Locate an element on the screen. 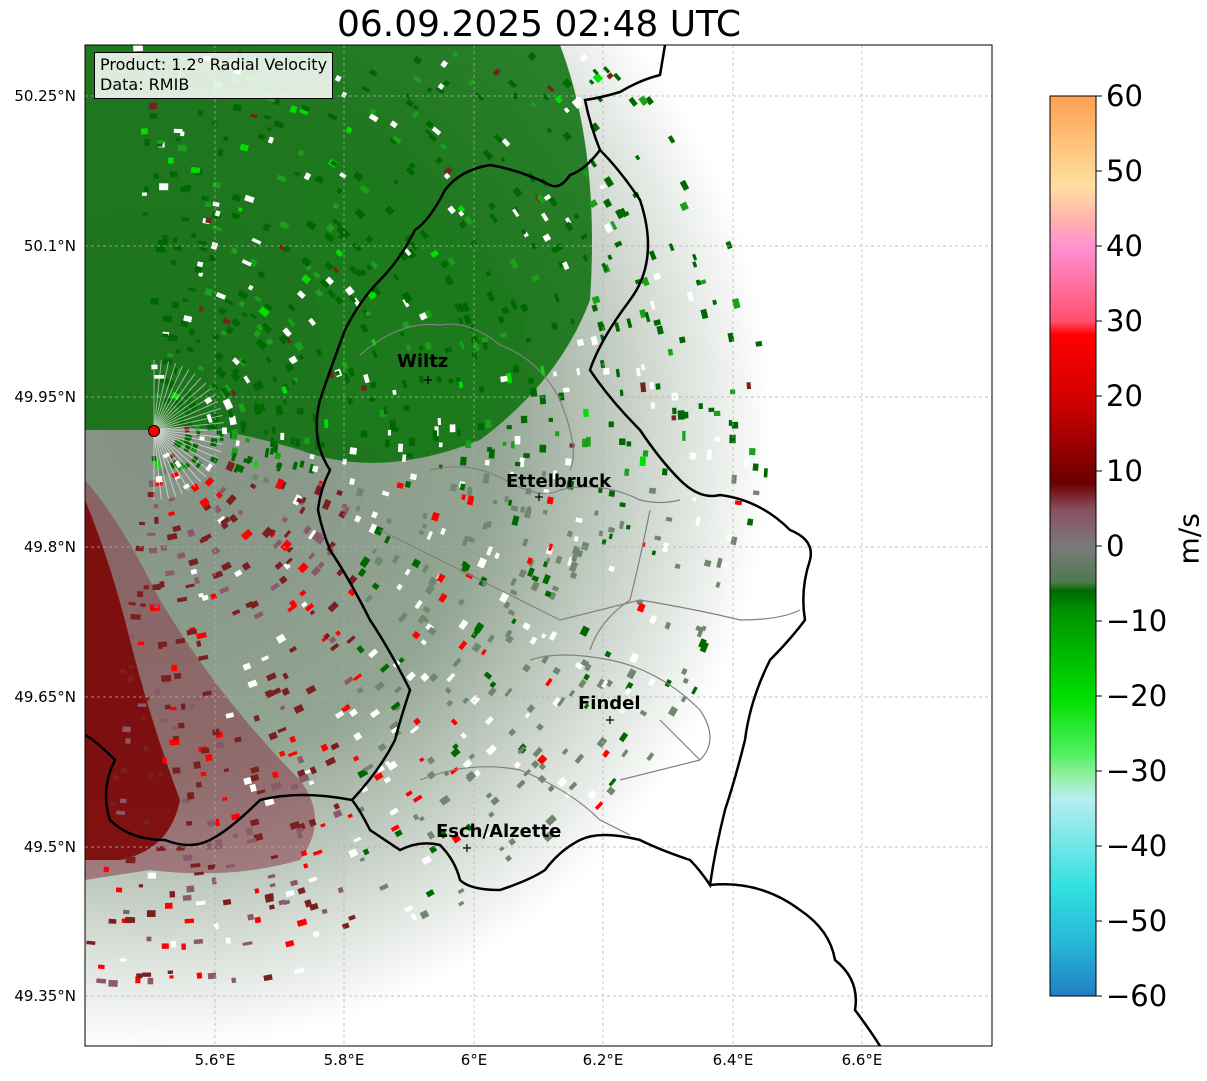  colorbar-tick-label: 0 is located at coordinates (1115, 546).